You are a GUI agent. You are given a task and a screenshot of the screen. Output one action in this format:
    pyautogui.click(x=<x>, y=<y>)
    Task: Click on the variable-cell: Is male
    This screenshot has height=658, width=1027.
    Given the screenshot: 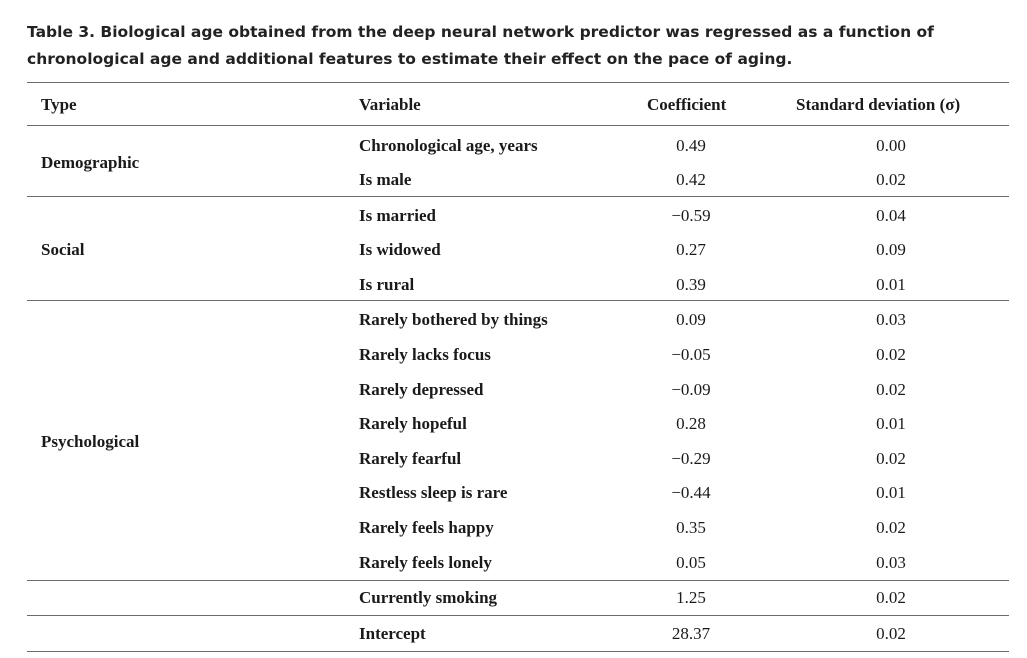 What is the action you would take?
    pyautogui.click(x=385, y=179)
    